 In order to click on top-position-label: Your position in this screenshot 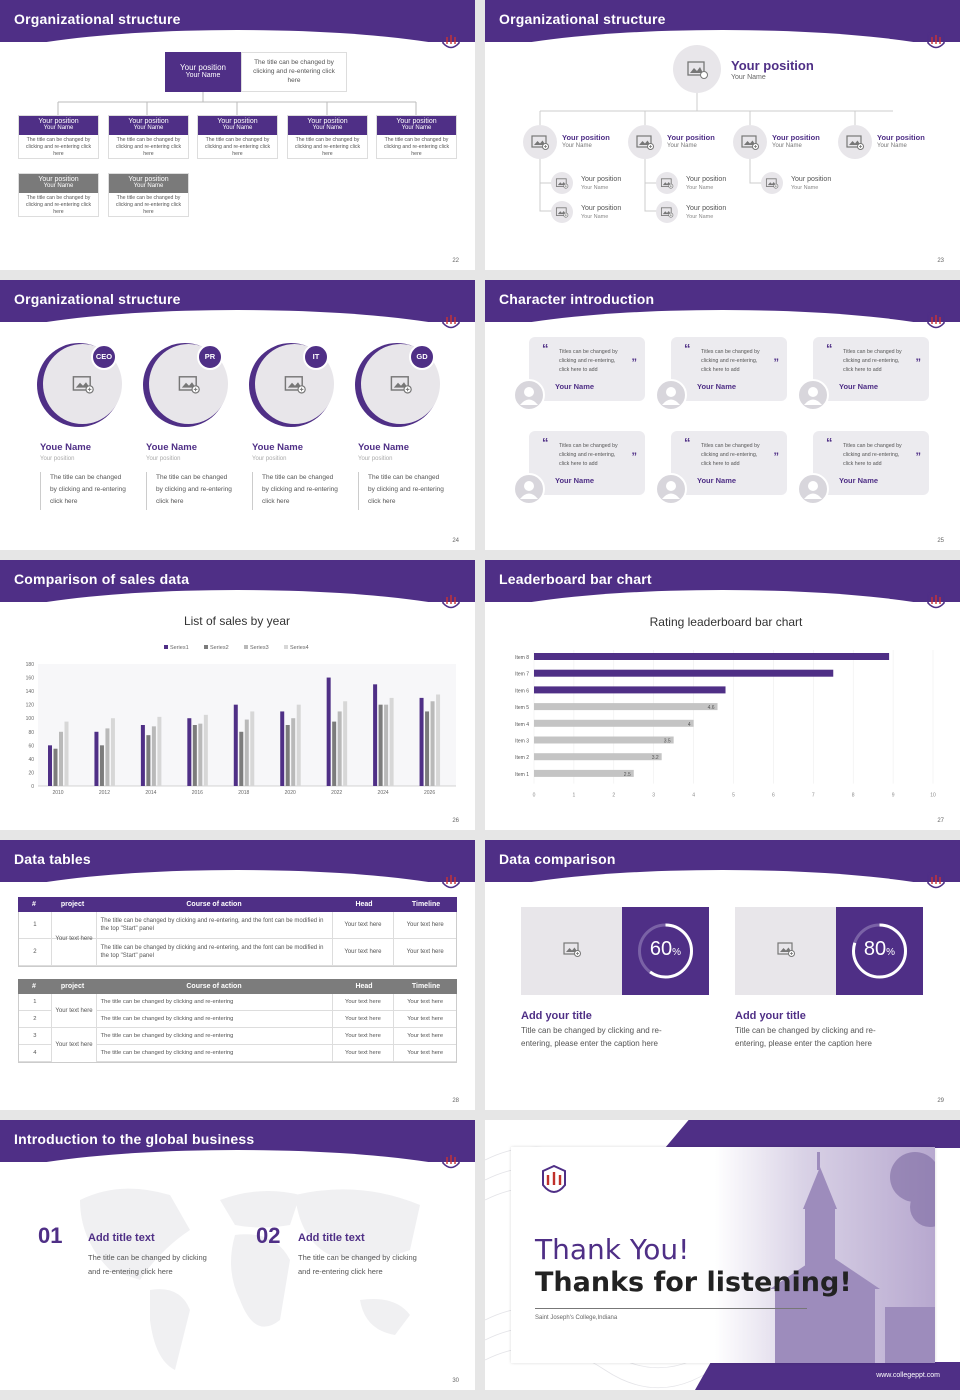, I will do `click(772, 65)`.